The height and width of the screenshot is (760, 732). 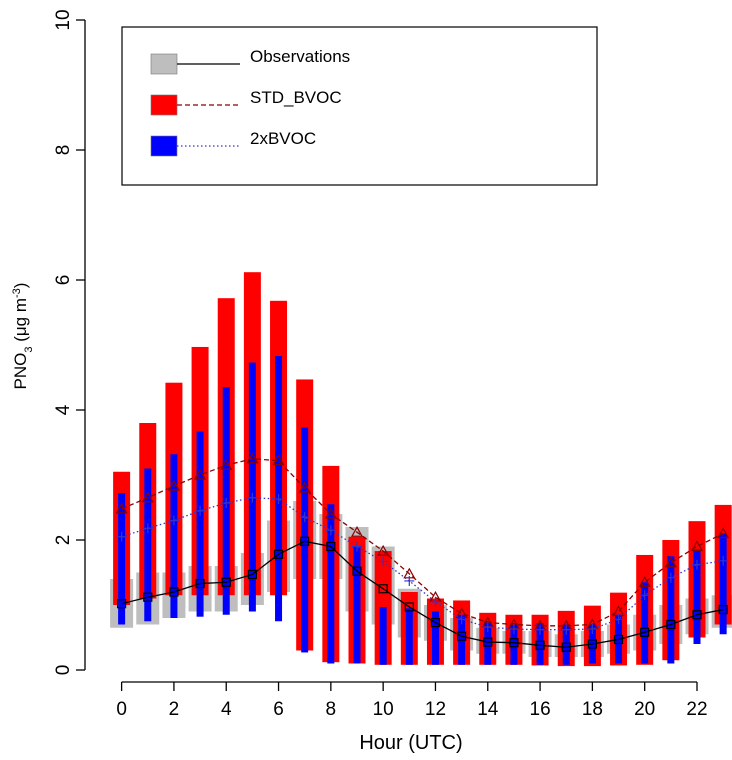 What do you see at coordinates (63, 19) in the screenshot?
I see `y-tick-label: 10` at bounding box center [63, 19].